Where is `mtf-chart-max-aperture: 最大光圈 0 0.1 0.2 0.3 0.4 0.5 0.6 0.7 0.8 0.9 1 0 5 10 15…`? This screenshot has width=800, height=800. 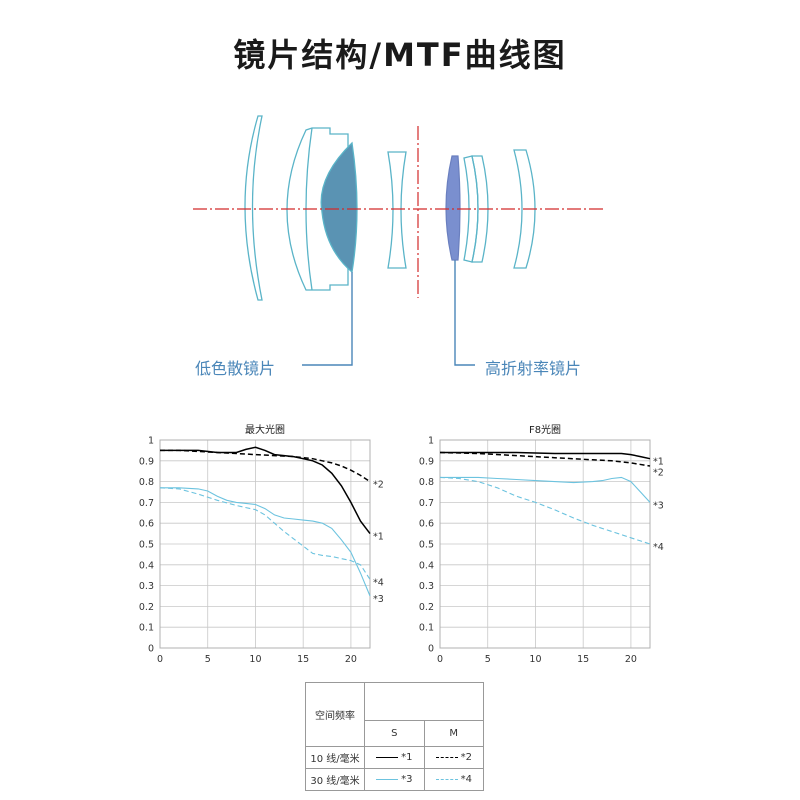 mtf-chart-max-aperture: 最大光圈 0 0.1 0.2 0.3 0.4 0.5 0.6 0.7 0.8 0.9 1 0 5 10 15… is located at coordinates (265, 543).